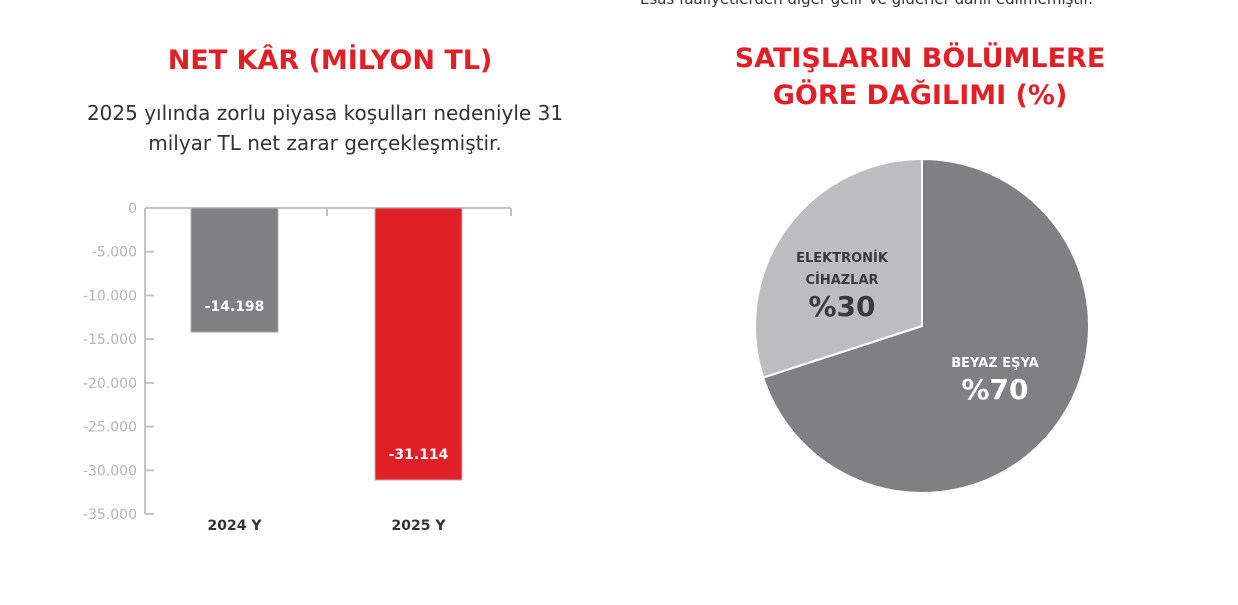 The height and width of the screenshot is (605, 1238). What do you see at coordinates (838, 268) in the screenshot?
I see `pie-slice-electronics` at bounding box center [838, 268].